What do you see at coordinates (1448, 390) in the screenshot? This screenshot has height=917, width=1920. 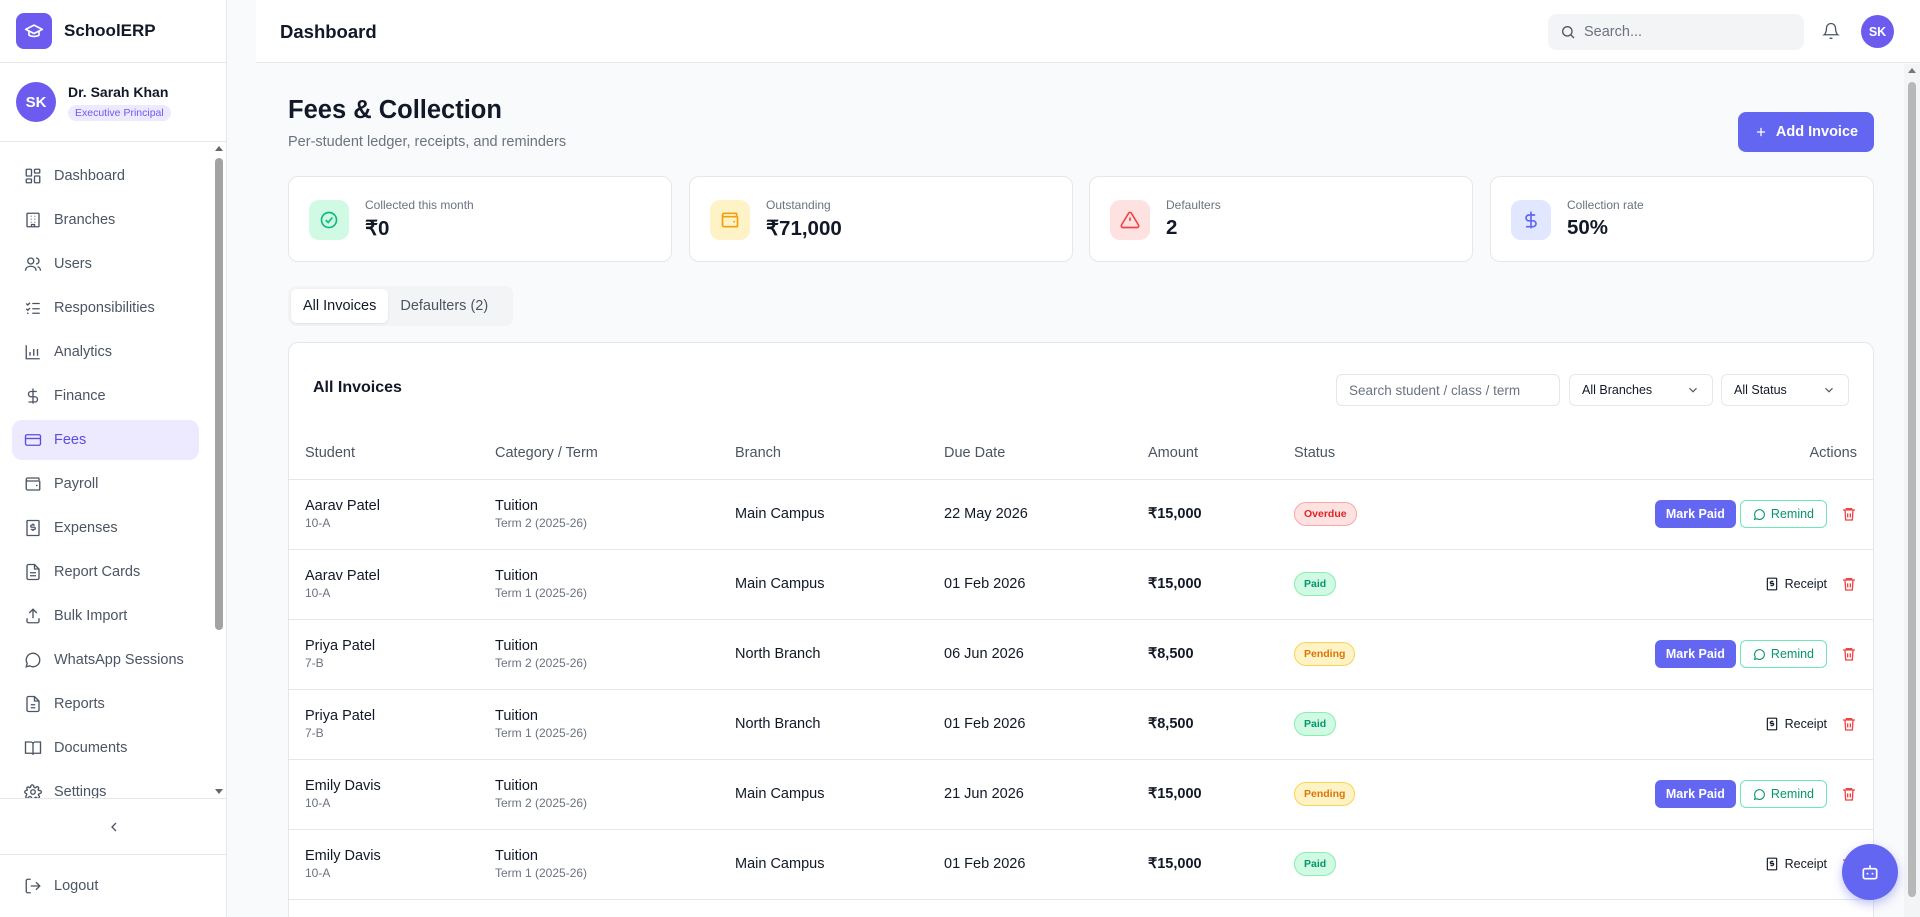 I see `invoice-search-input` at bounding box center [1448, 390].